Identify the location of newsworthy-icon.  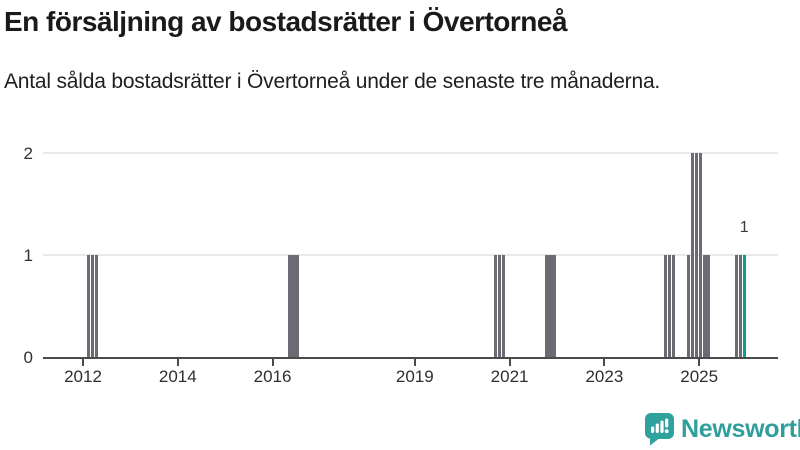
(659, 429).